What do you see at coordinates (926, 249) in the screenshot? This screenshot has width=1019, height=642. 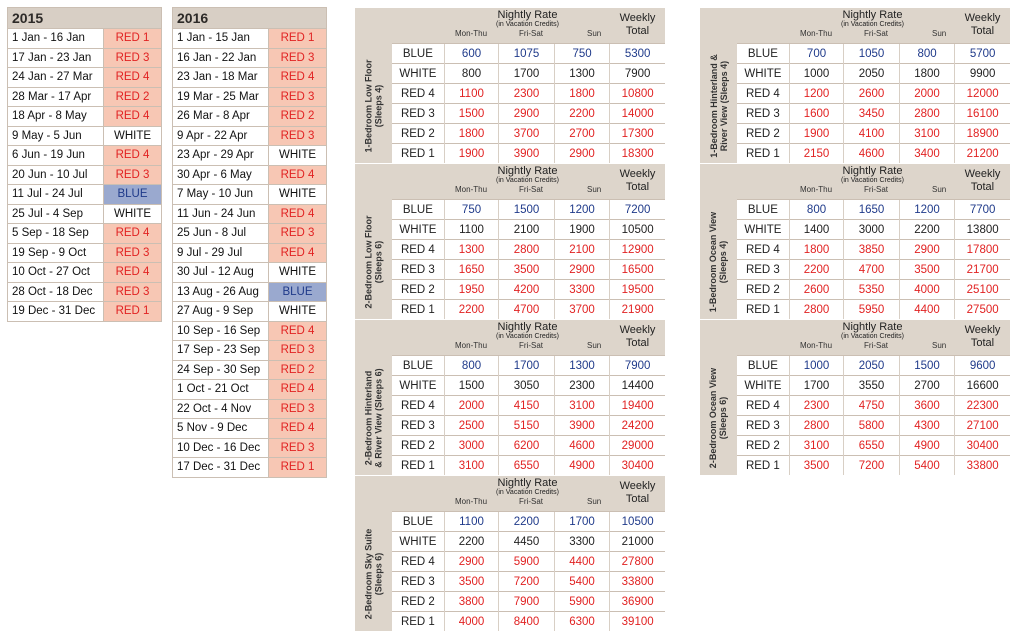 I see `rate-sun: 2900` at bounding box center [926, 249].